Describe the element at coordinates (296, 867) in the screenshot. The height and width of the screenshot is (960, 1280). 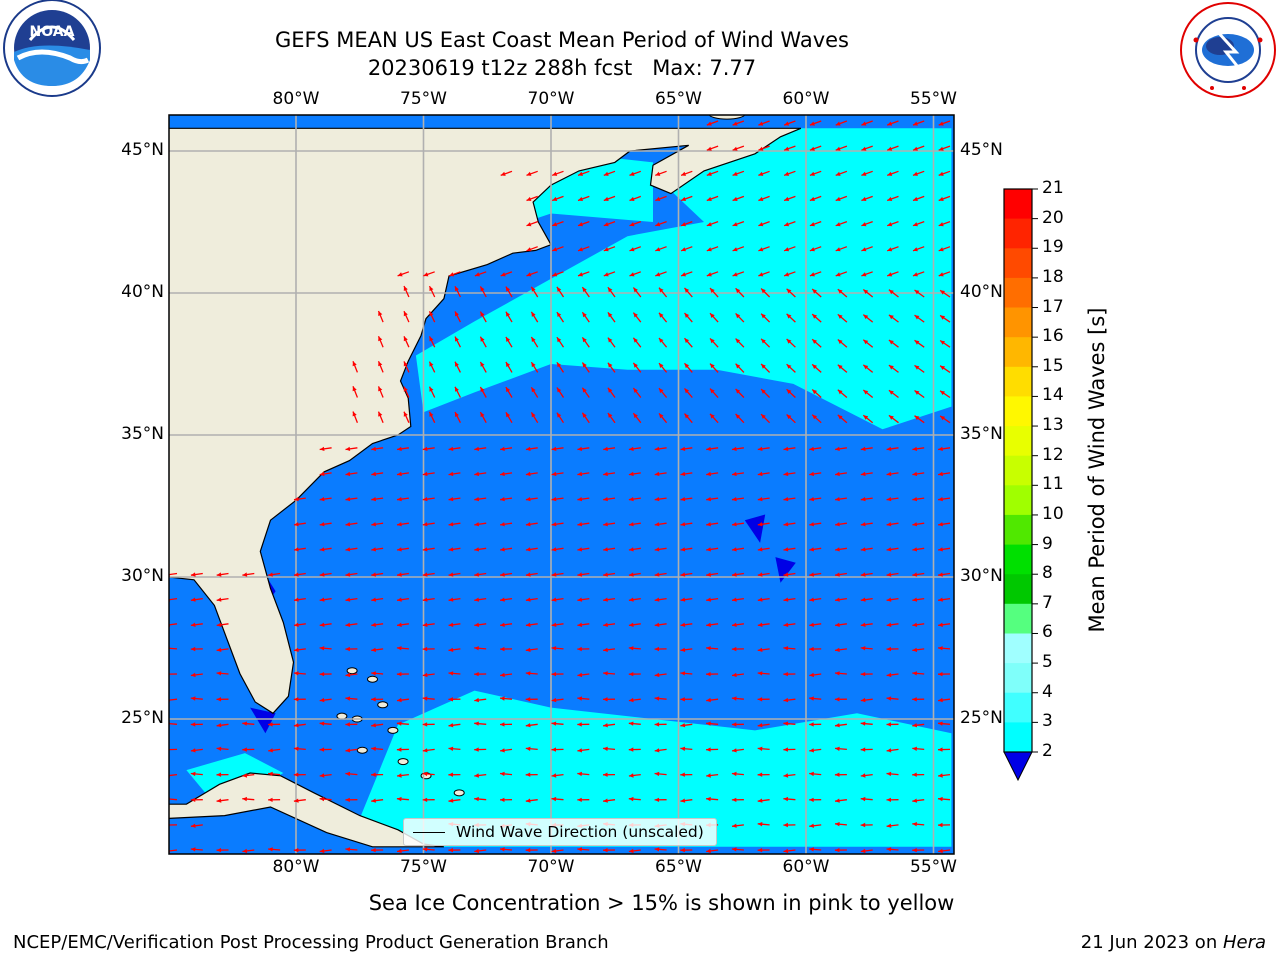
I see `lon-tick-bottom: 80°W` at that location.